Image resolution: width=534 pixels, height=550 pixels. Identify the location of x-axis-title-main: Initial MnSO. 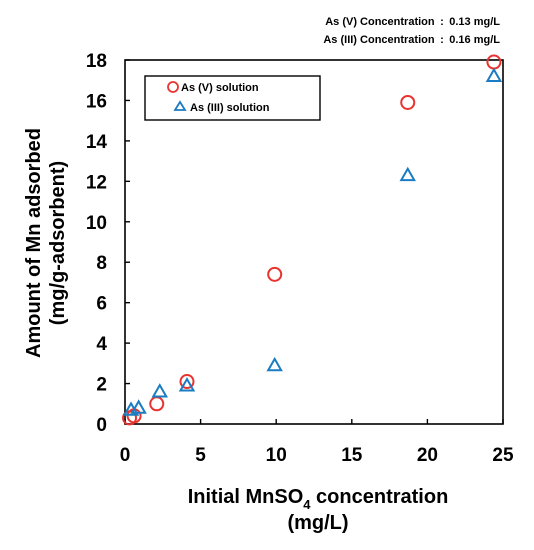
(246, 497).